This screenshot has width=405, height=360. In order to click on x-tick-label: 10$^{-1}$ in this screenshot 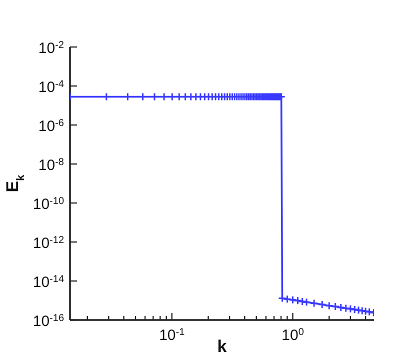, I will do `click(172, 335)`.